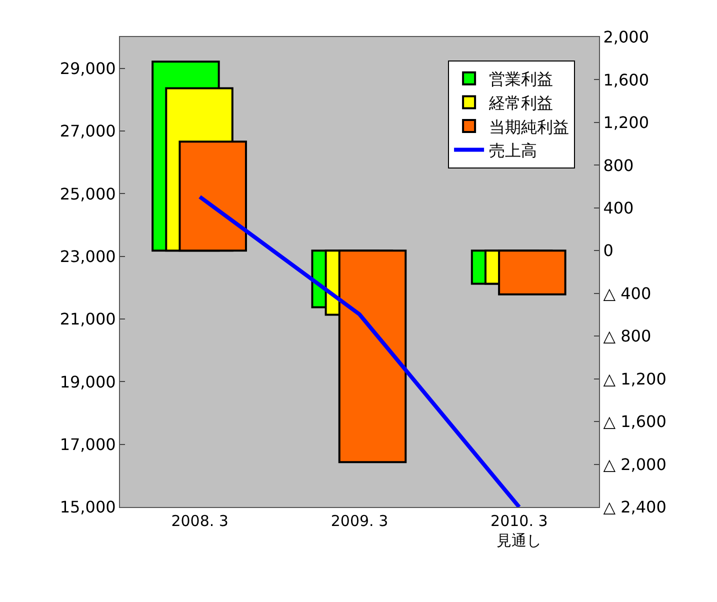 Image resolution: width=717 pixels, height=602 pixels. Describe the element at coordinates (88, 131) in the screenshot. I see `y-tick-label: 27,000` at that location.